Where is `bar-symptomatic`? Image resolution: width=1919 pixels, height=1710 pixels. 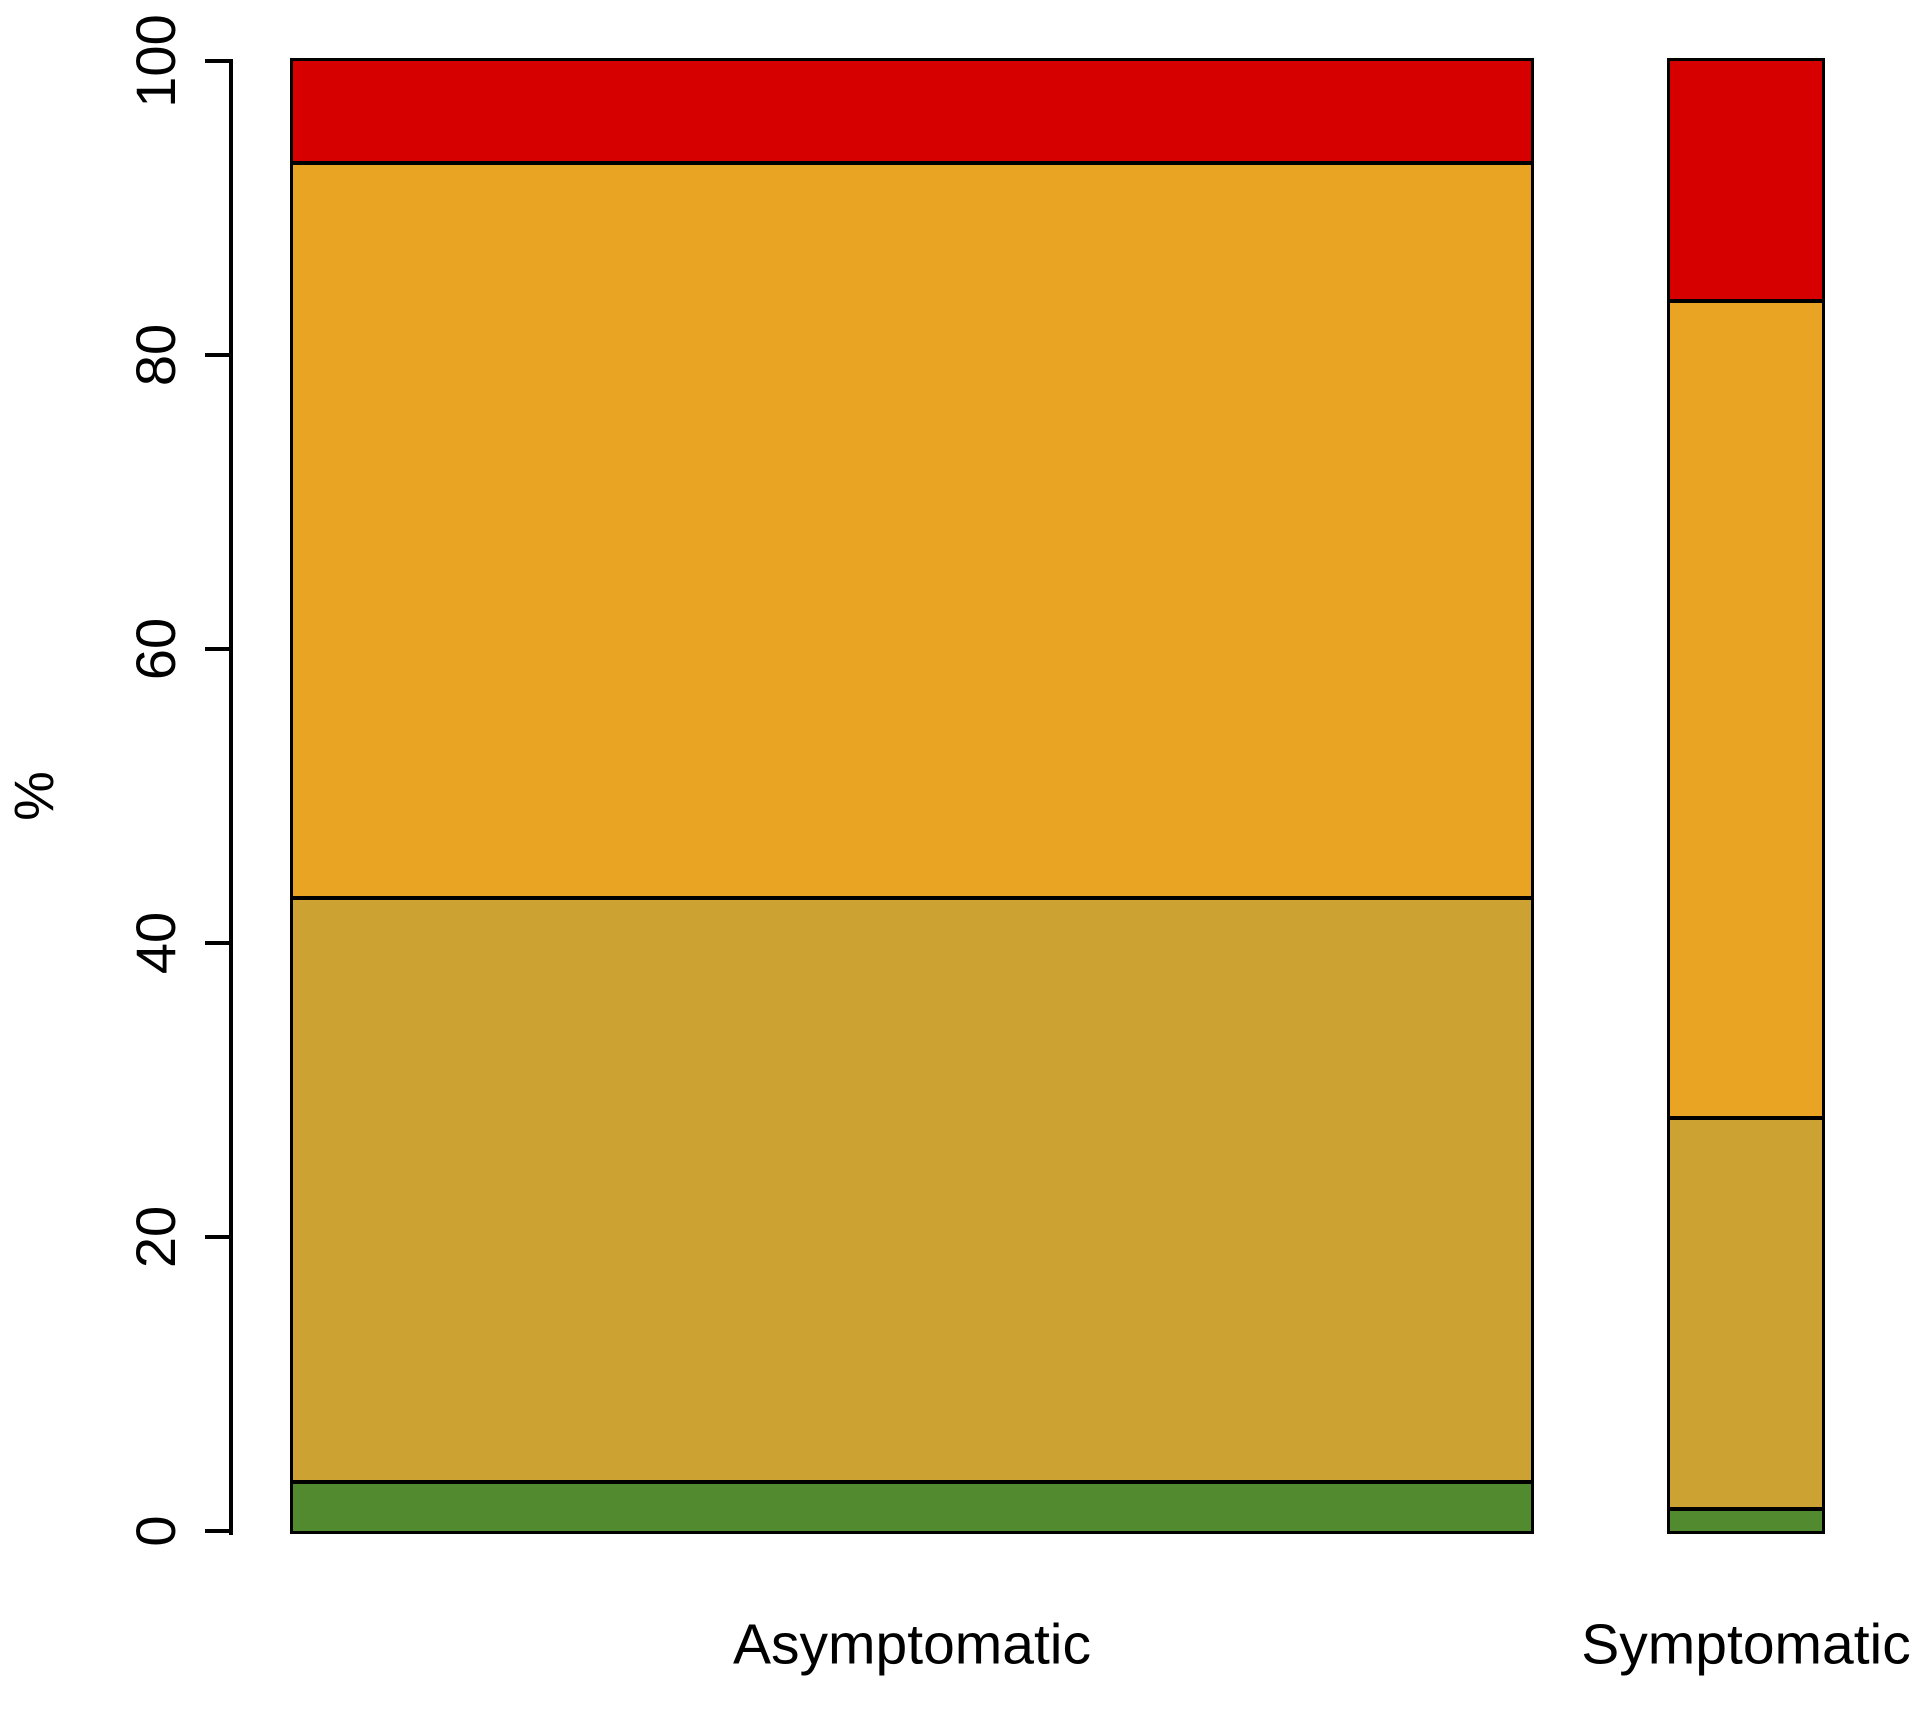 bar-symptomatic is located at coordinates (1746, 796).